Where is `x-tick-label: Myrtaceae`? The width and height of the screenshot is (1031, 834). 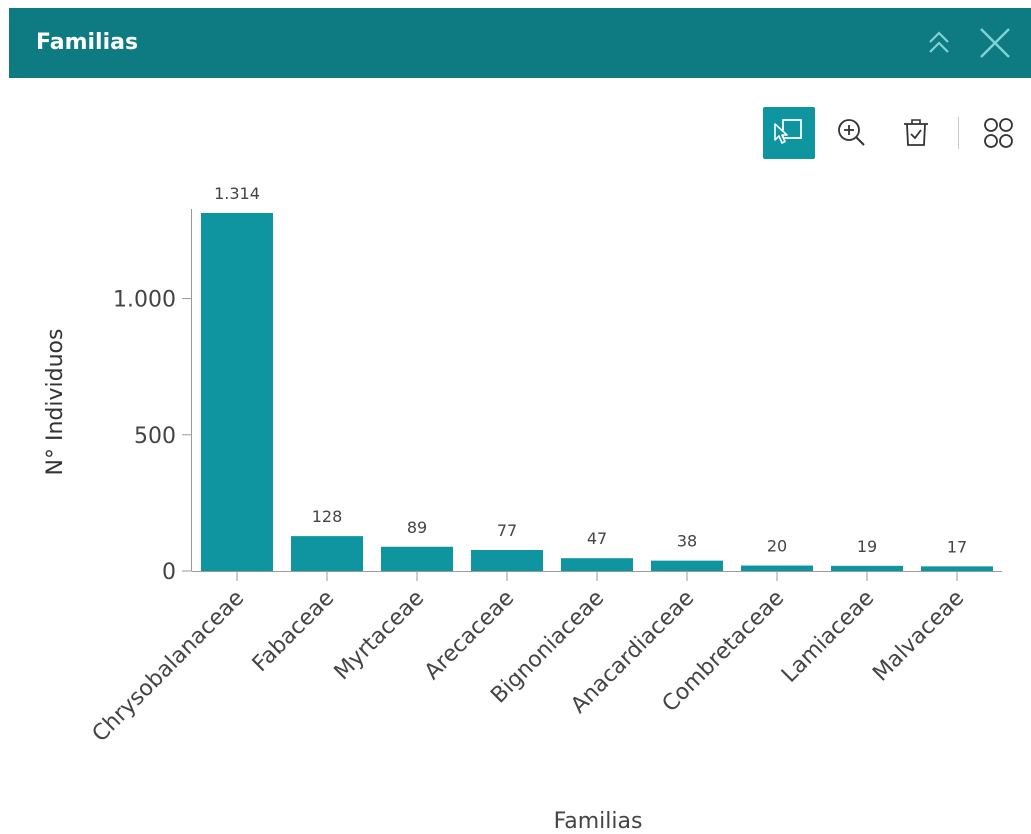 x-tick-label: Myrtaceae is located at coordinates (380, 636).